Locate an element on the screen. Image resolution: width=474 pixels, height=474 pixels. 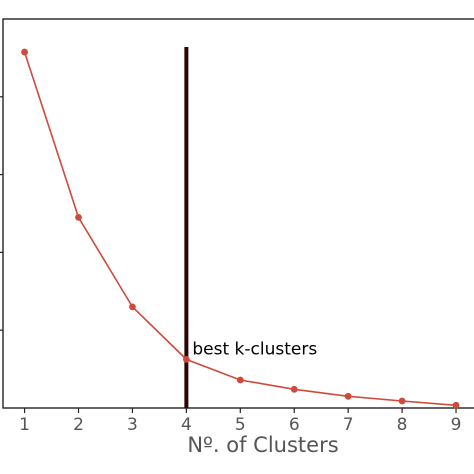
x-tick-label: 7 is located at coordinates (348, 425).